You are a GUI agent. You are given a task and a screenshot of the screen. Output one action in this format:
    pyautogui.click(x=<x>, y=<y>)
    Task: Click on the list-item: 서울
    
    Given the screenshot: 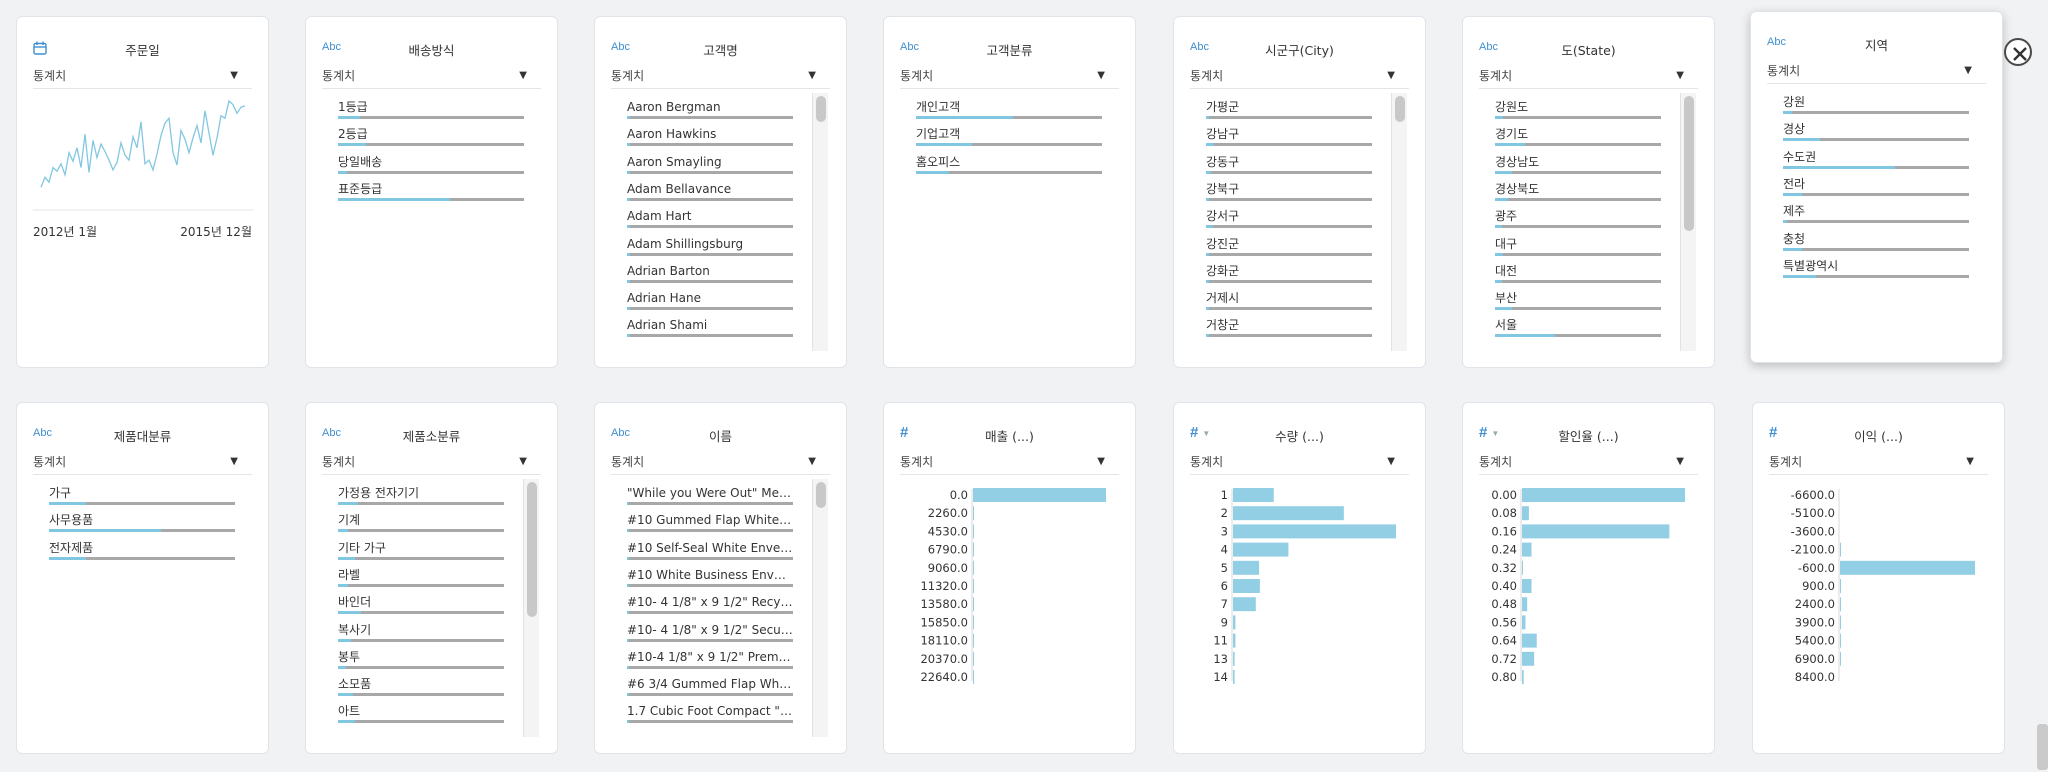 What is the action you would take?
    pyautogui.click(x=1578, y=324)
    